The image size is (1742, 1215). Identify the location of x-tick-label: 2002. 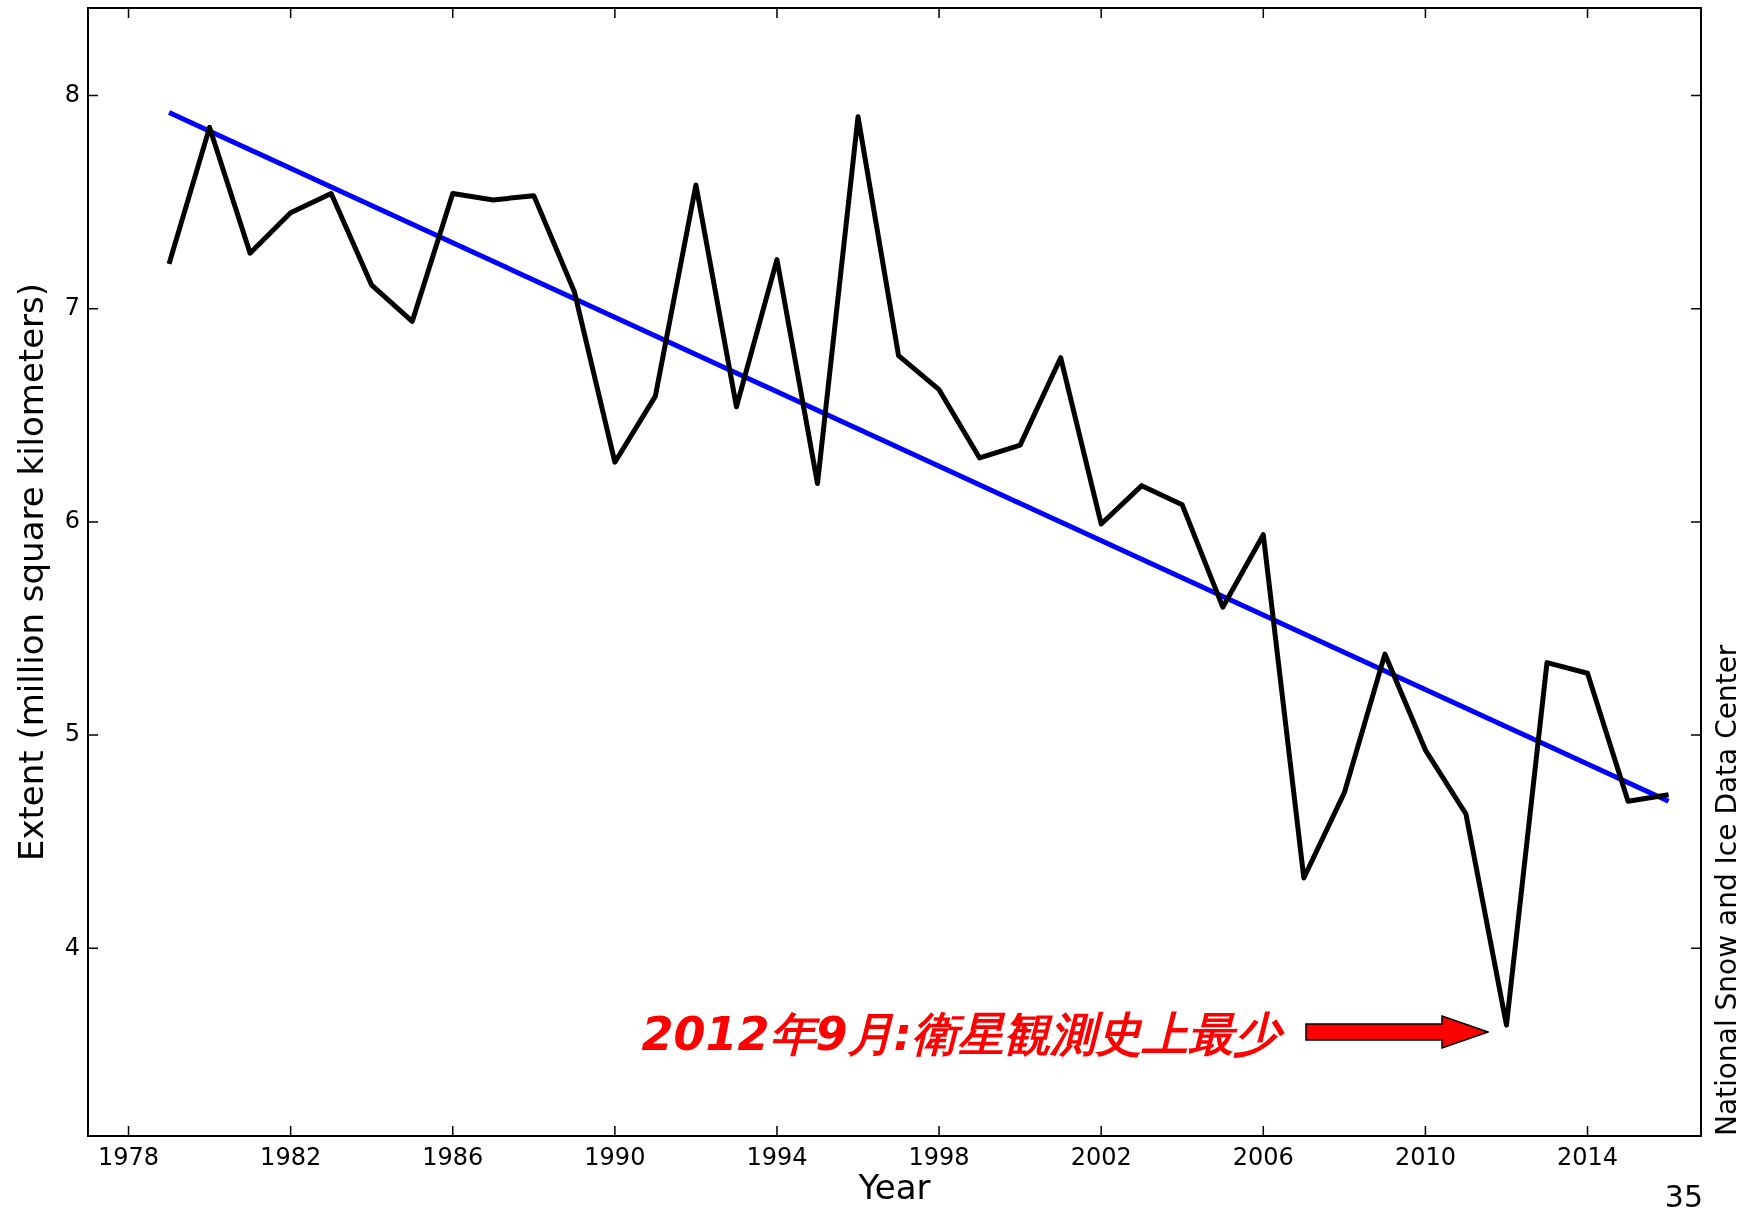
(1101, 1156).